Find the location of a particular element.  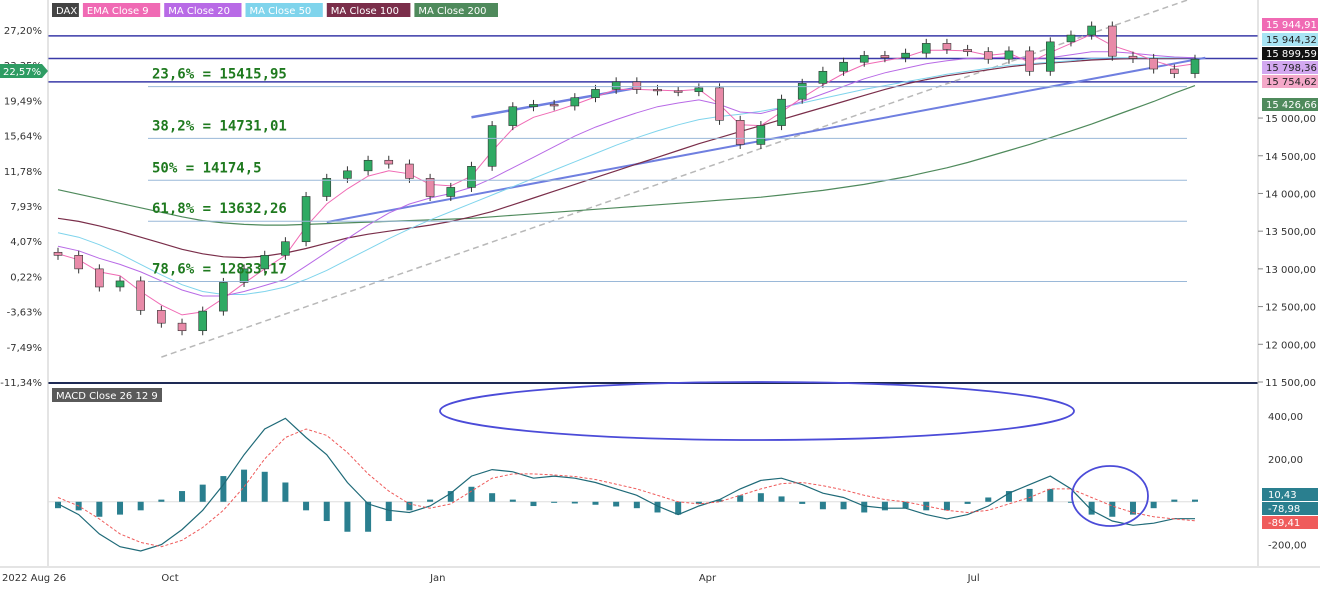

annotation-ellipse-large is located at coordinates (757, 411).